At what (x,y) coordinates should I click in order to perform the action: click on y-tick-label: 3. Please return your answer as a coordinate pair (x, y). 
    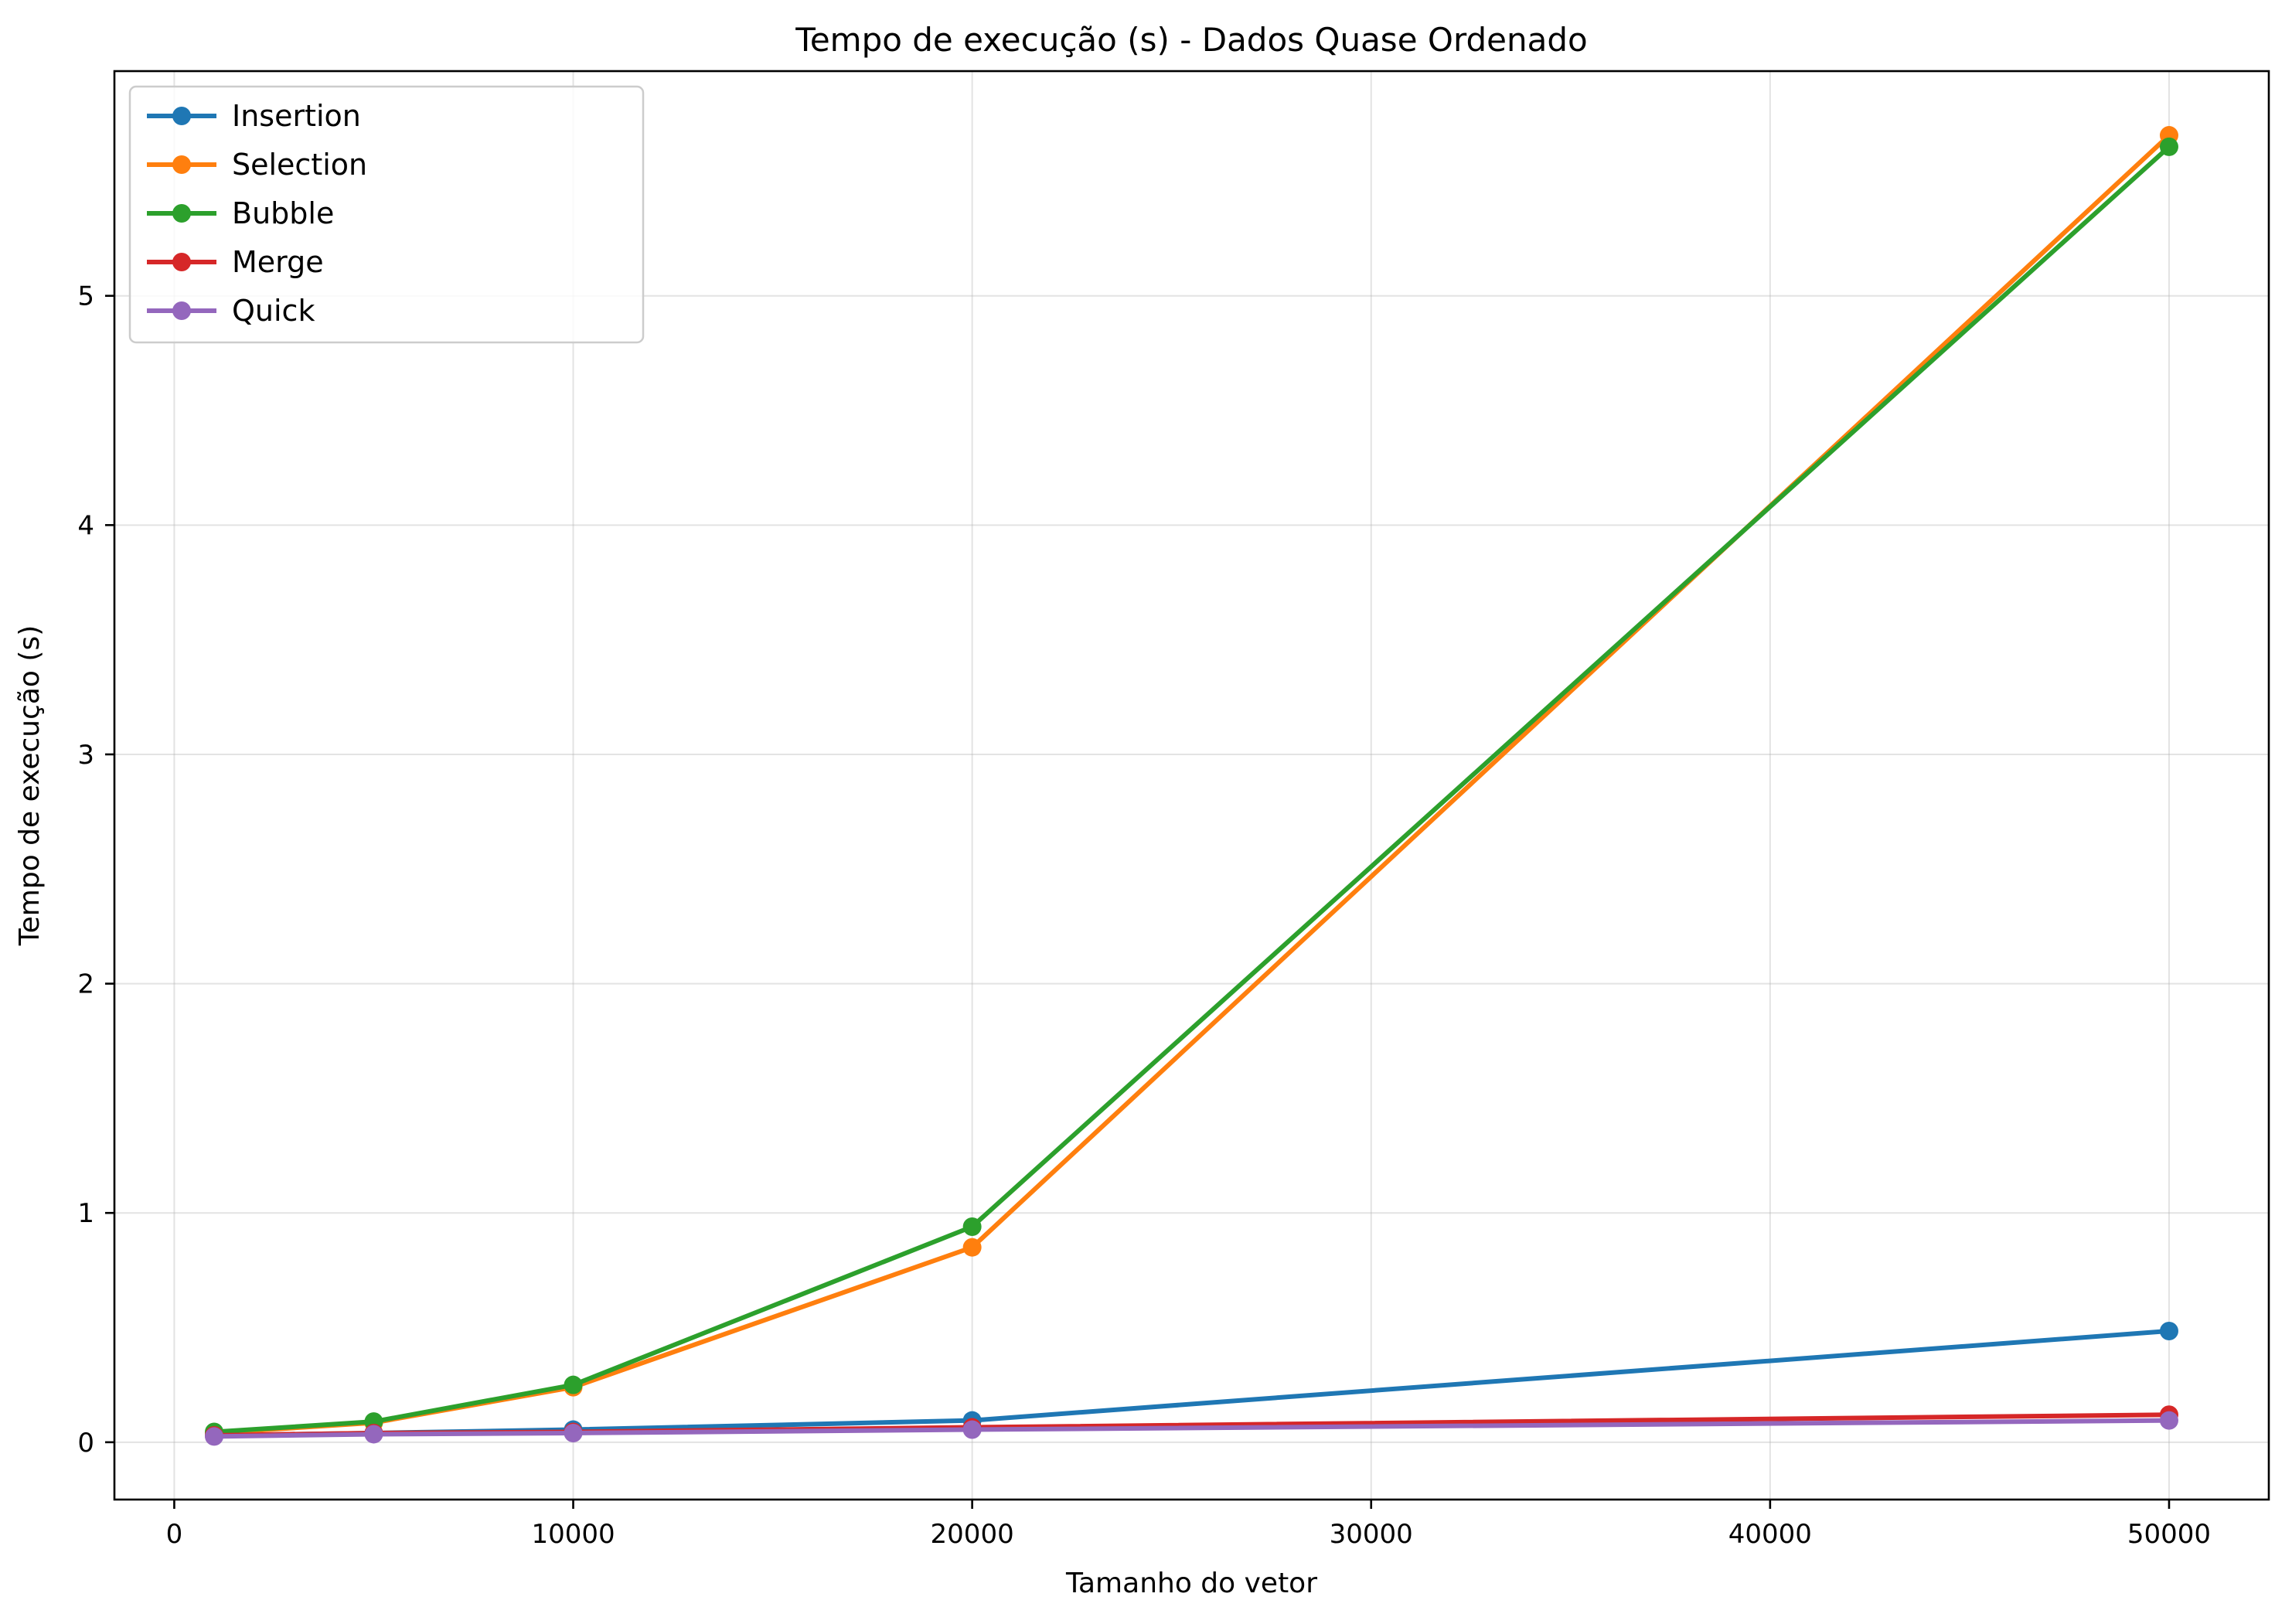
    Looking at the image, I should click on (85, 755).